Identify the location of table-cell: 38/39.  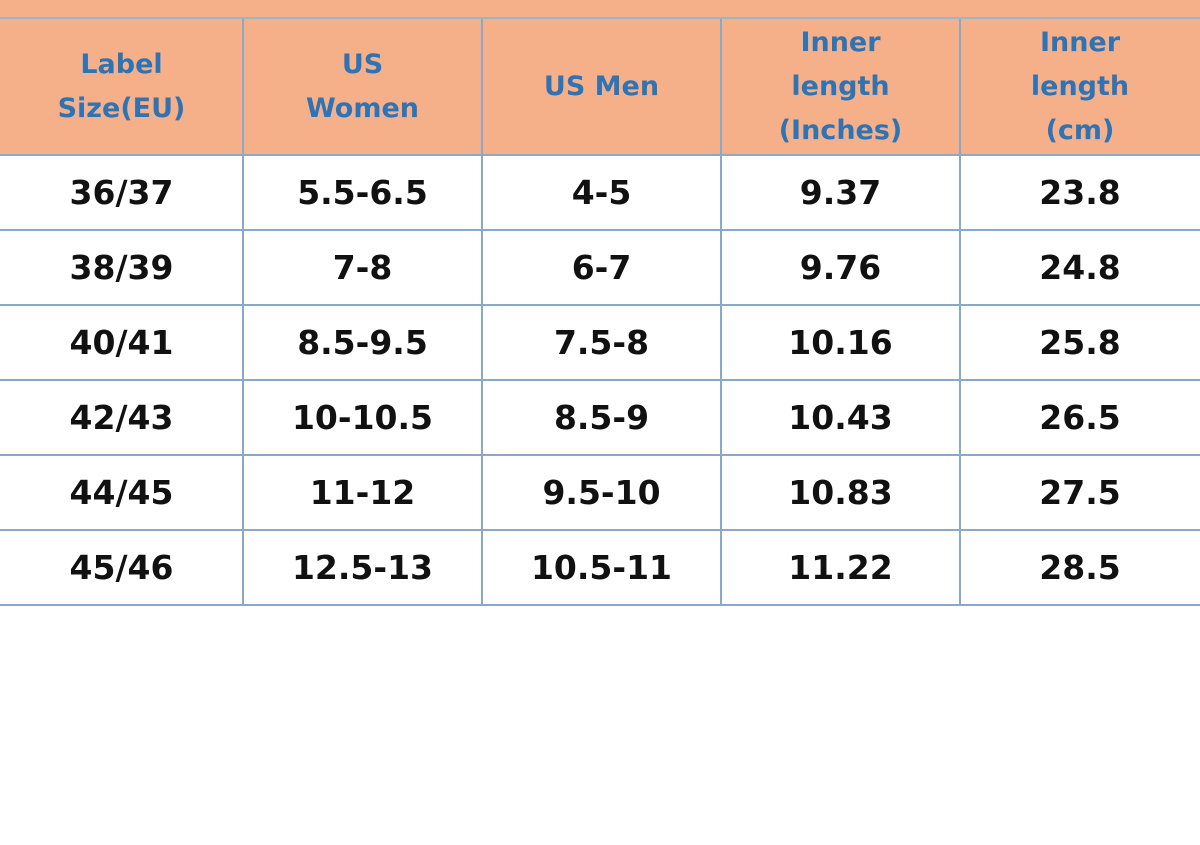
(121, 267).